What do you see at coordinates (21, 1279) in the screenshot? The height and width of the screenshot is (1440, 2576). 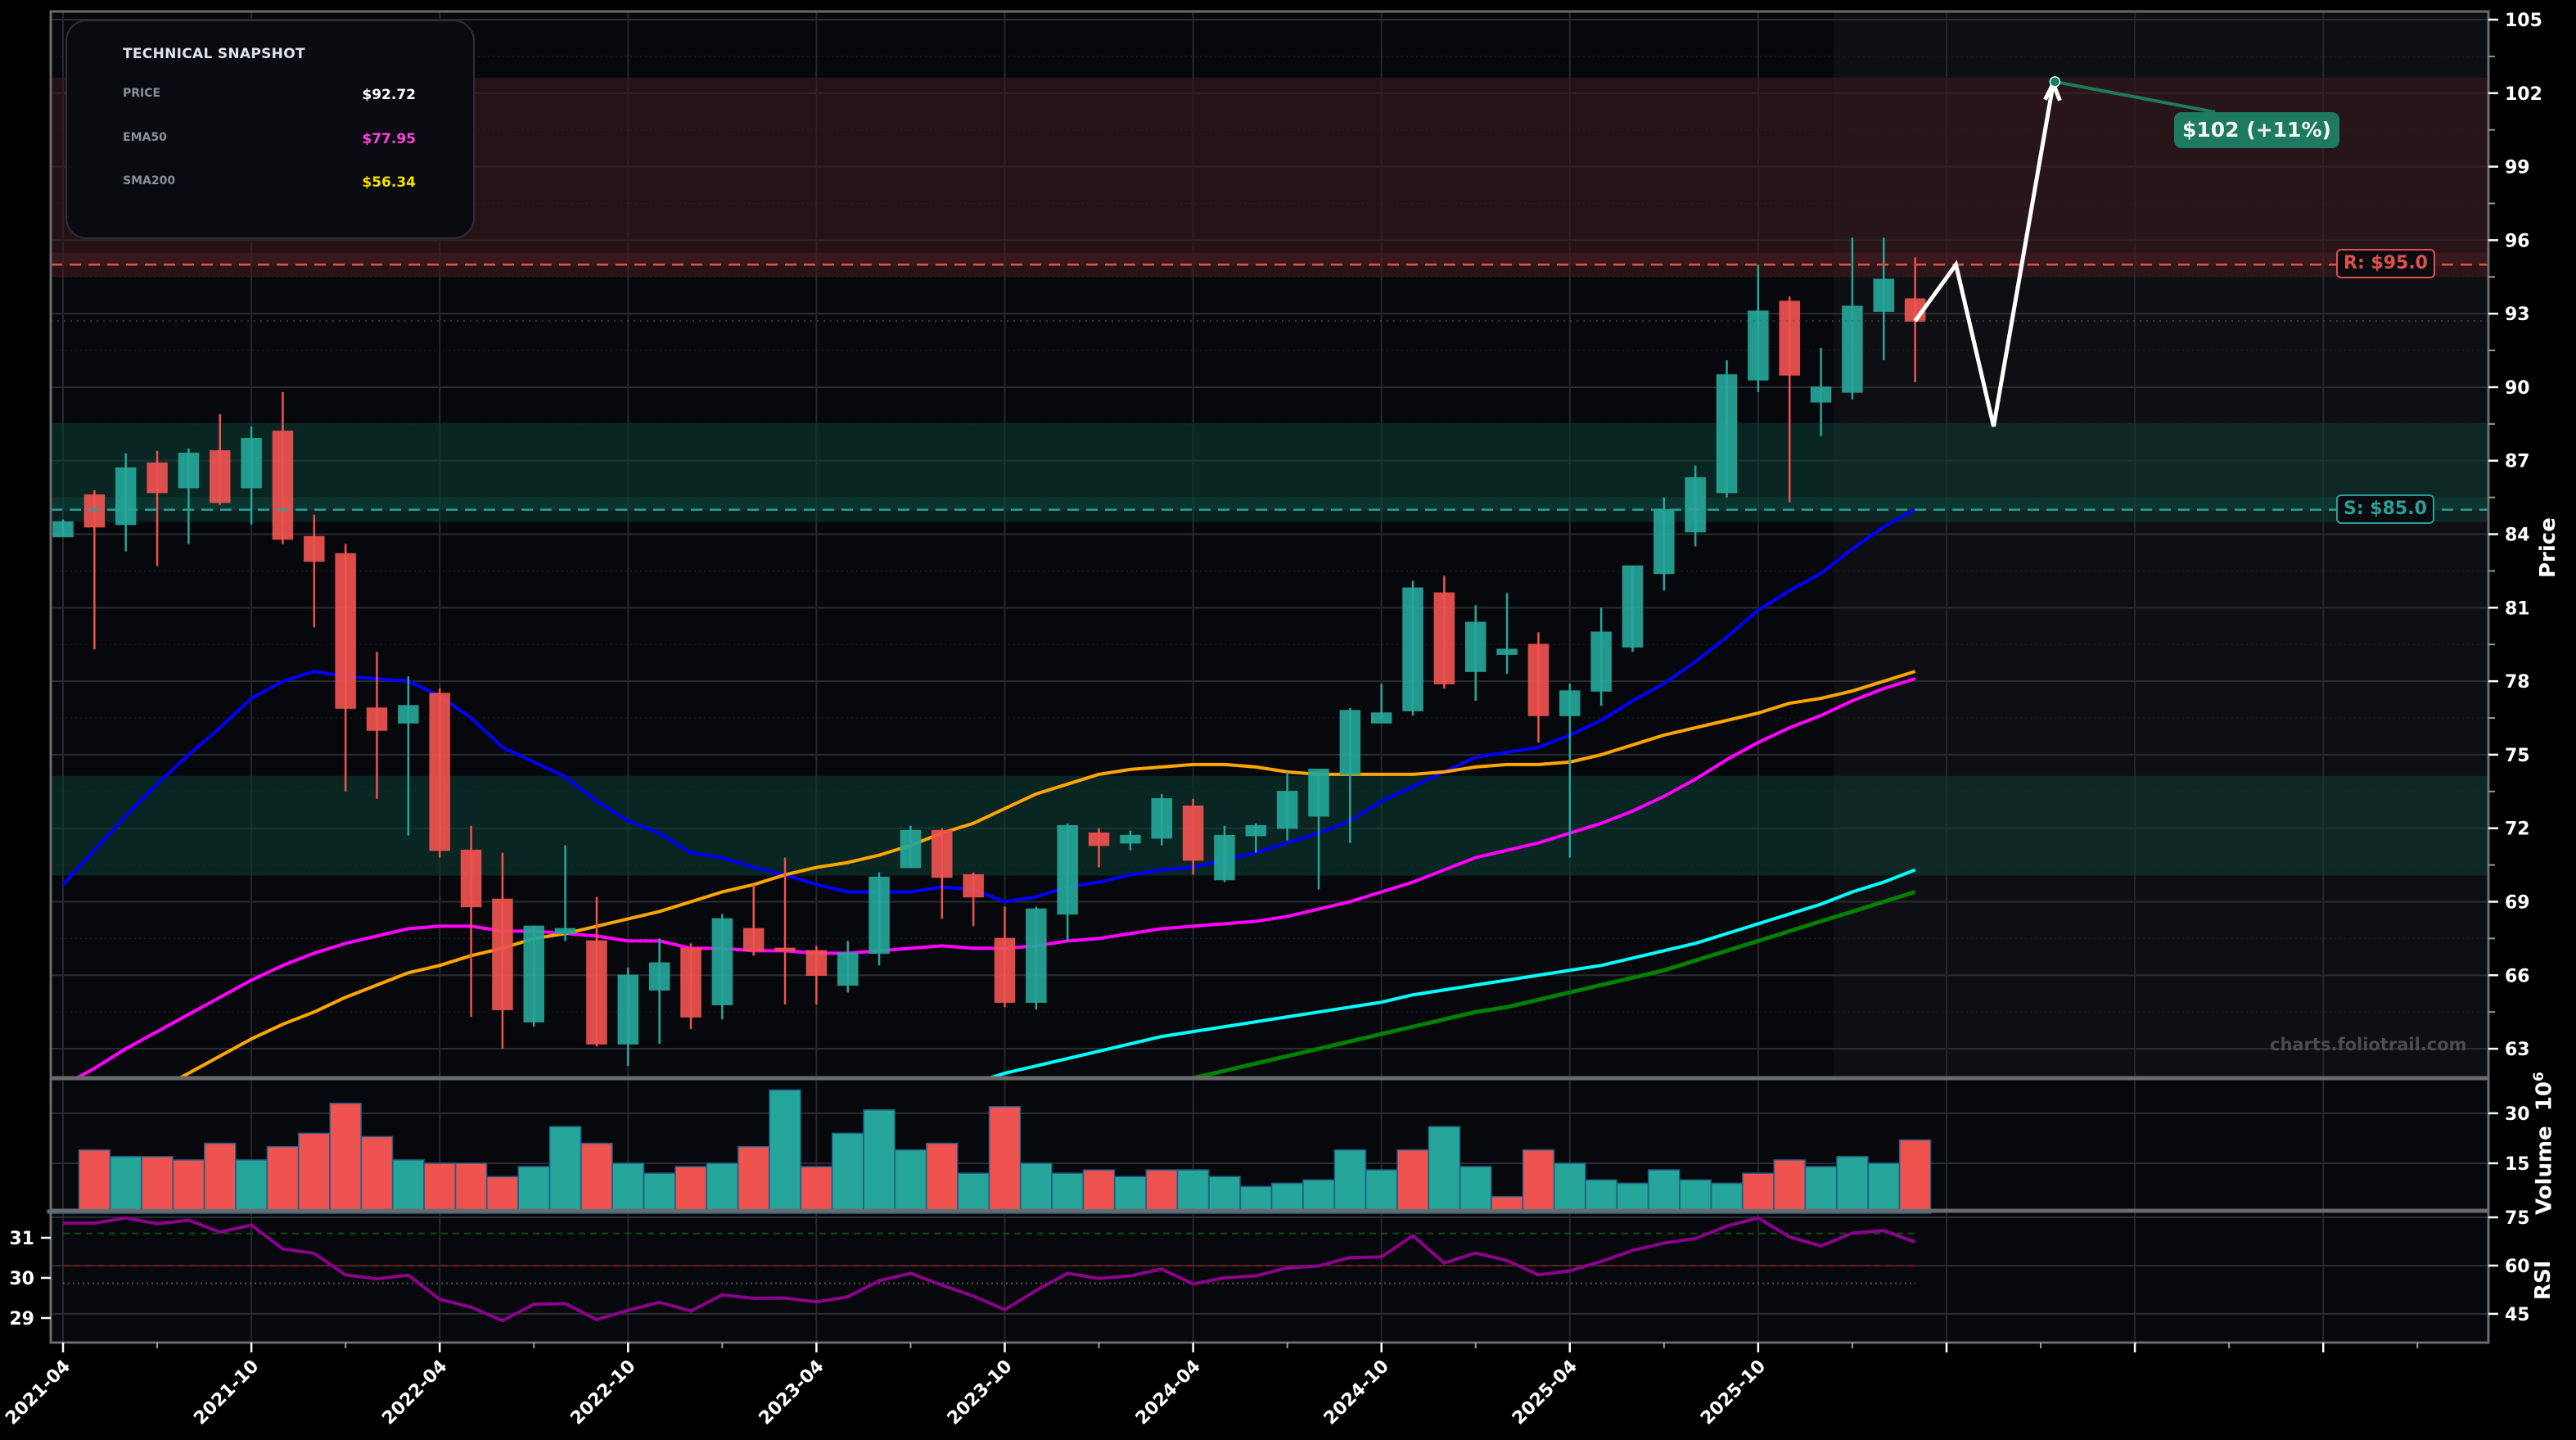 I see `rsi-left-tick-label: 30` at bounding box center [21, 1279].